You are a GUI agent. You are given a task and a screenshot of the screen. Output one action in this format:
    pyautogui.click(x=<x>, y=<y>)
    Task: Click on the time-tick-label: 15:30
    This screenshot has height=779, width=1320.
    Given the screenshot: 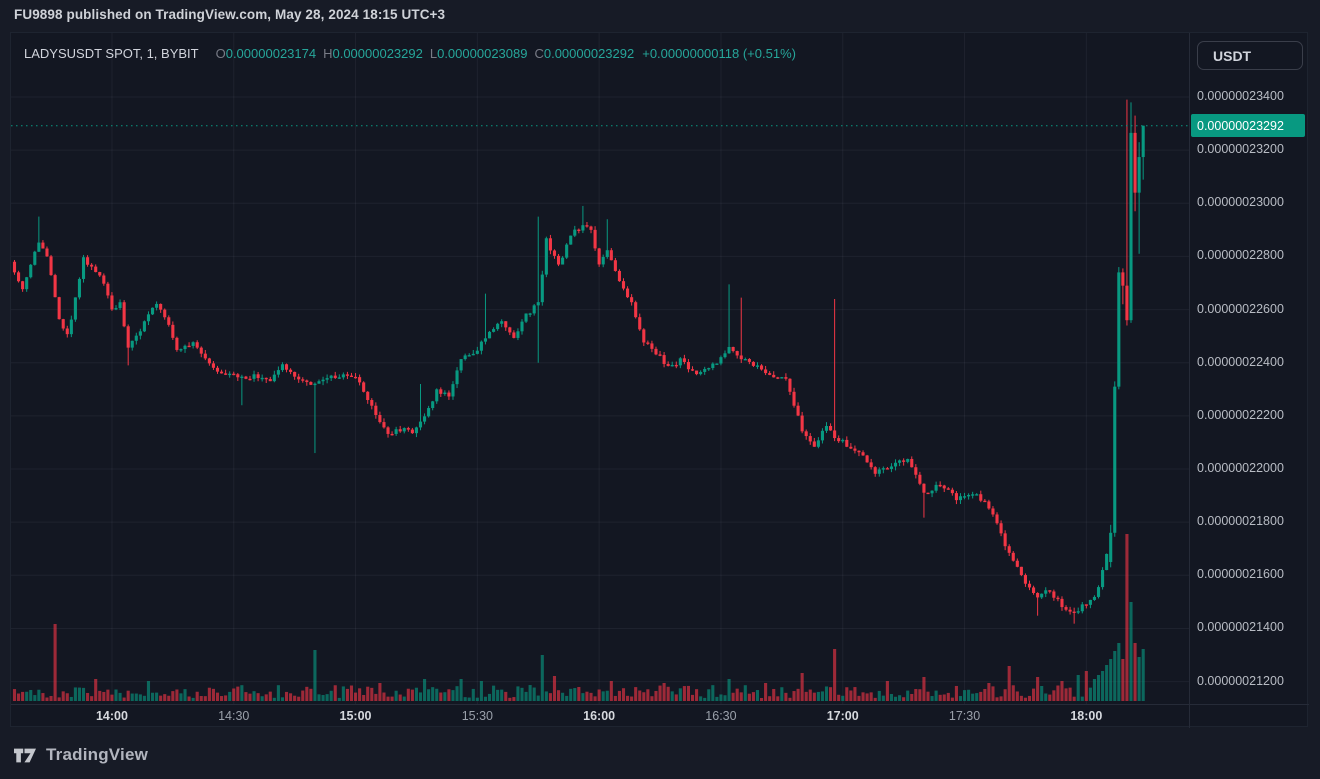 What is the action you would take?
    pyautogui.click(x=477, y=716)
    